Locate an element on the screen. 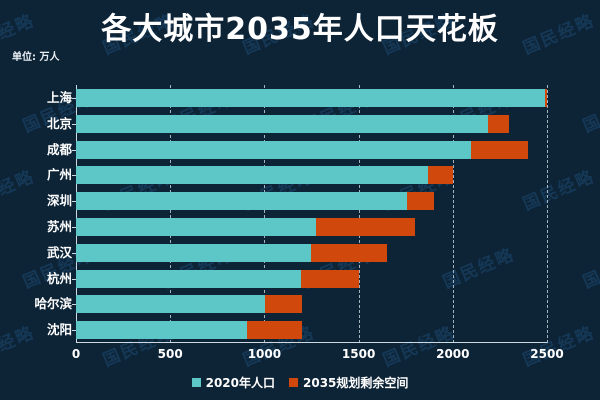 The height and width of the screenshot is (400, 600). x-axis-line is located at coordinates (311, 342).